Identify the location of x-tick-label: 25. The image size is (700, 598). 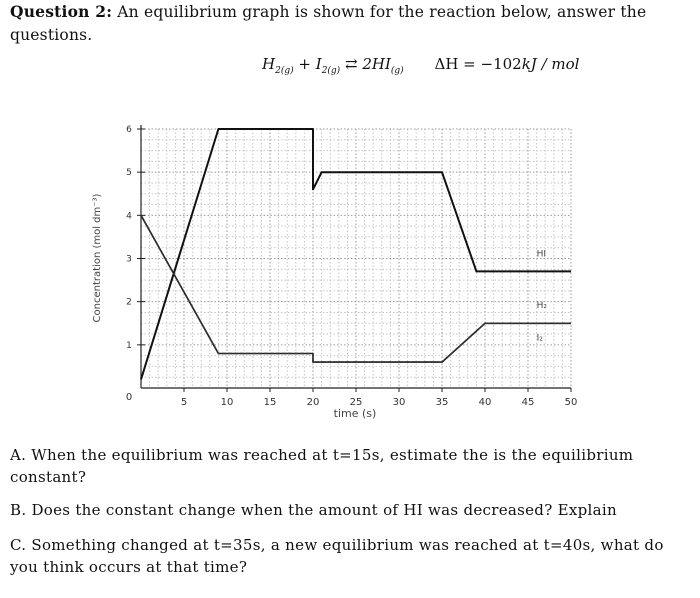
(356, 402).